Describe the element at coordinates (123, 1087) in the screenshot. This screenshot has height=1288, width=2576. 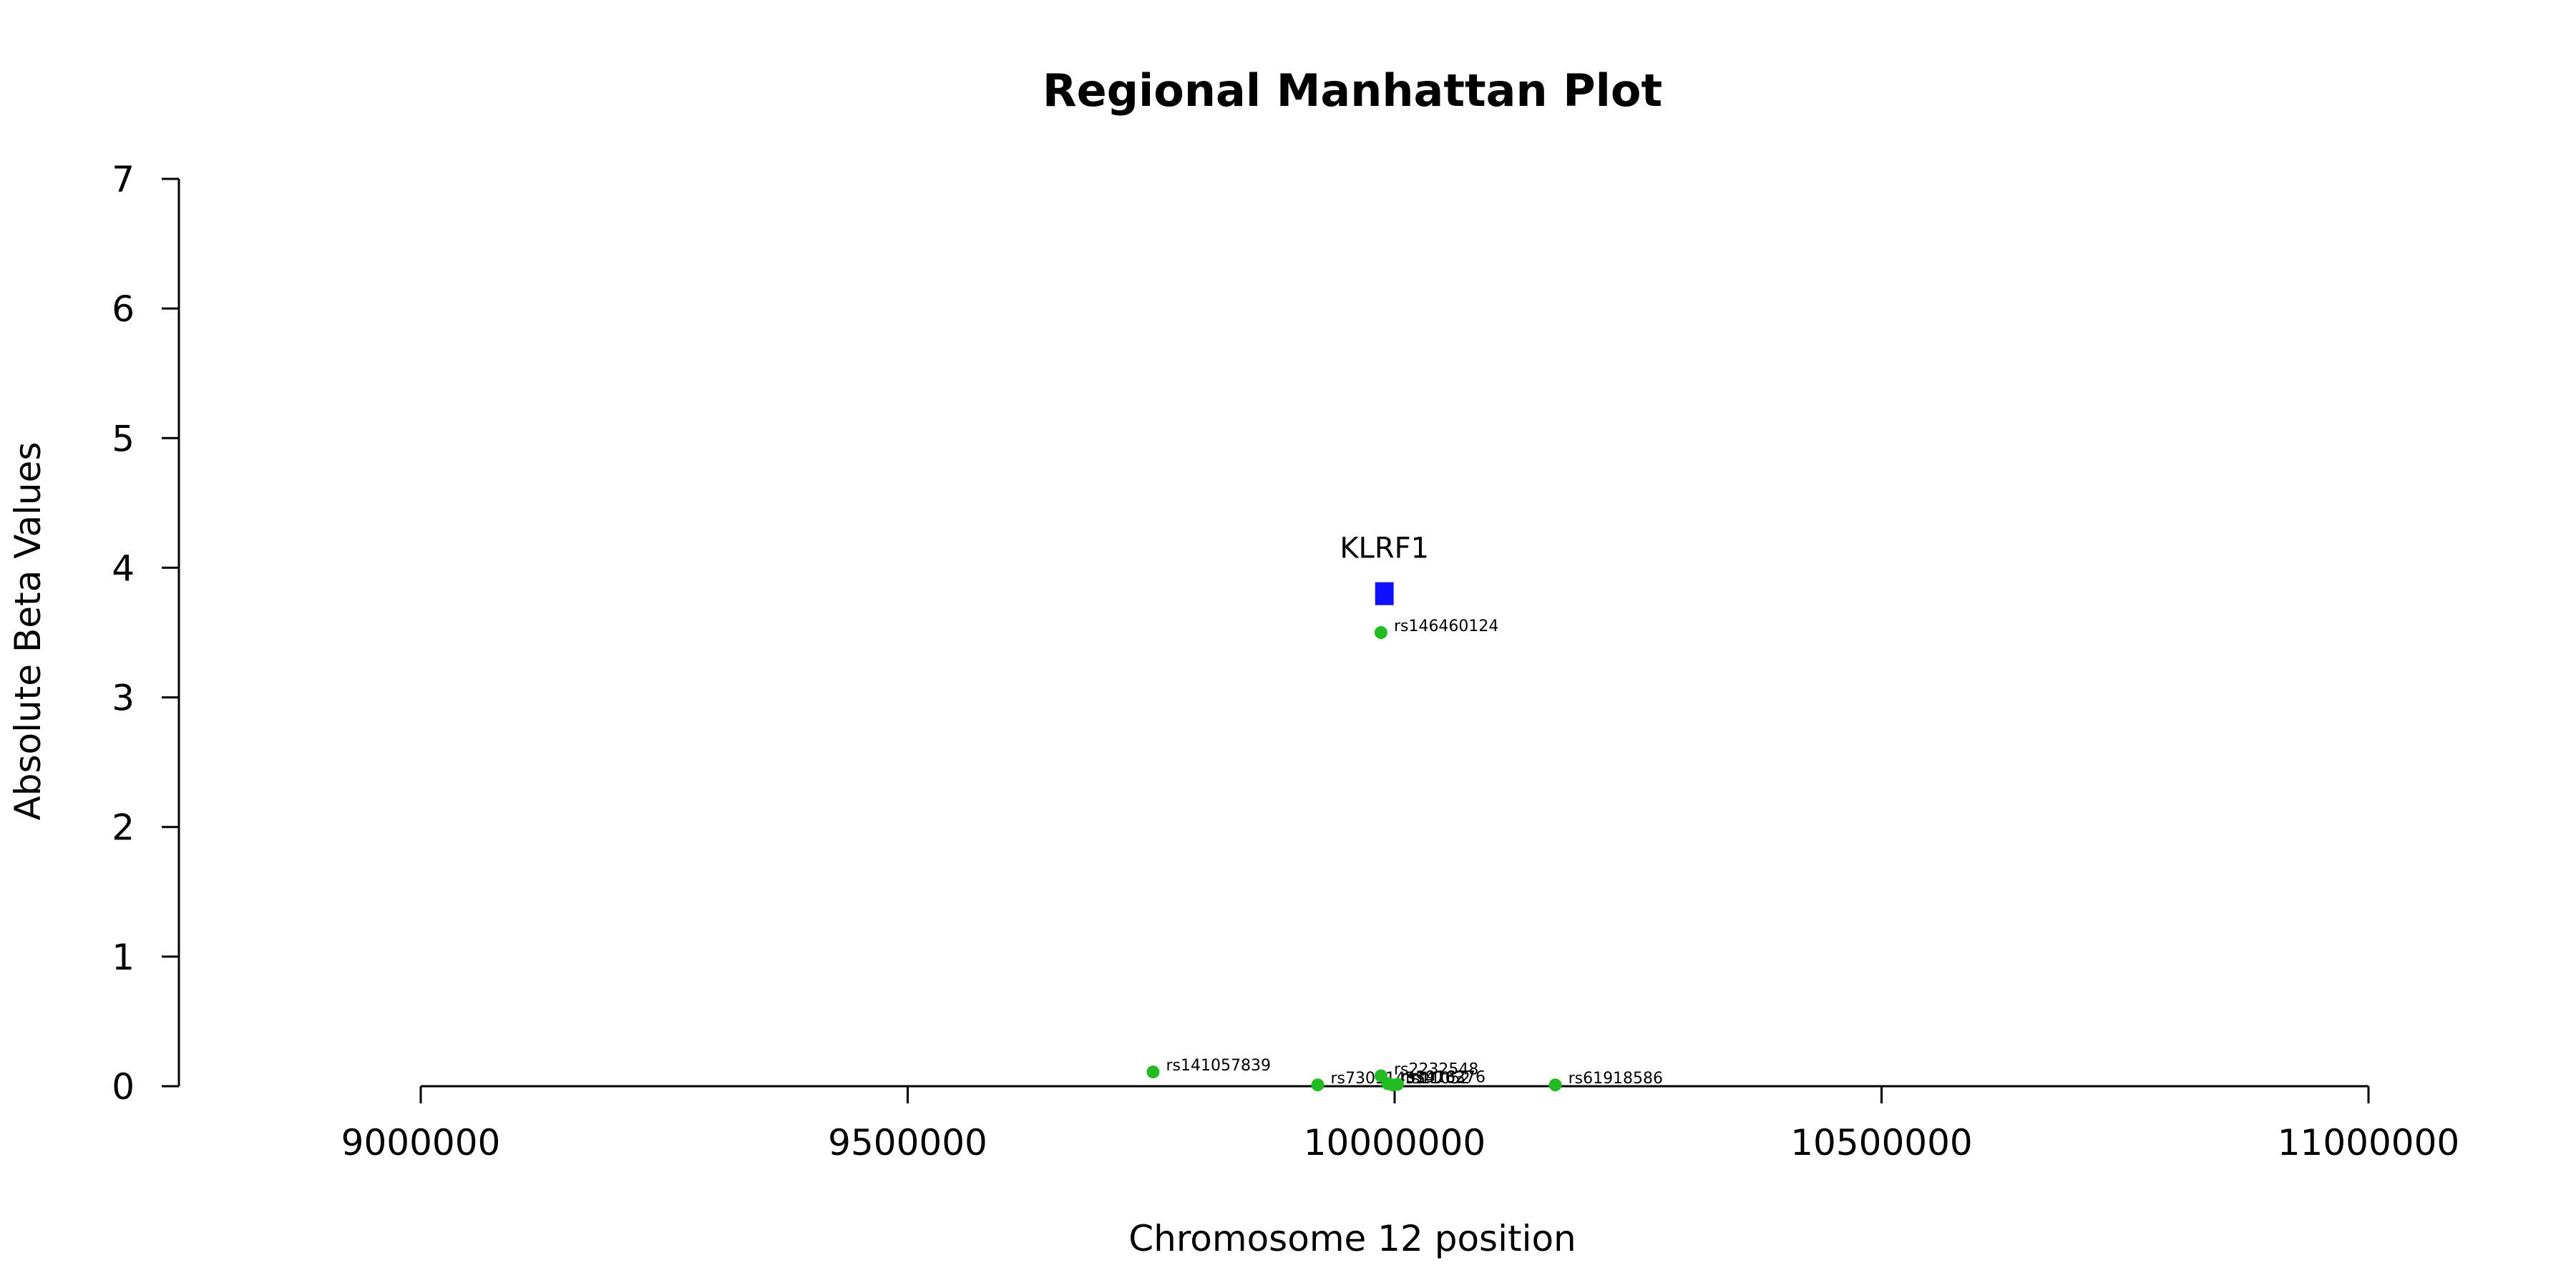
I see `y-tick-label: 0` at that location.